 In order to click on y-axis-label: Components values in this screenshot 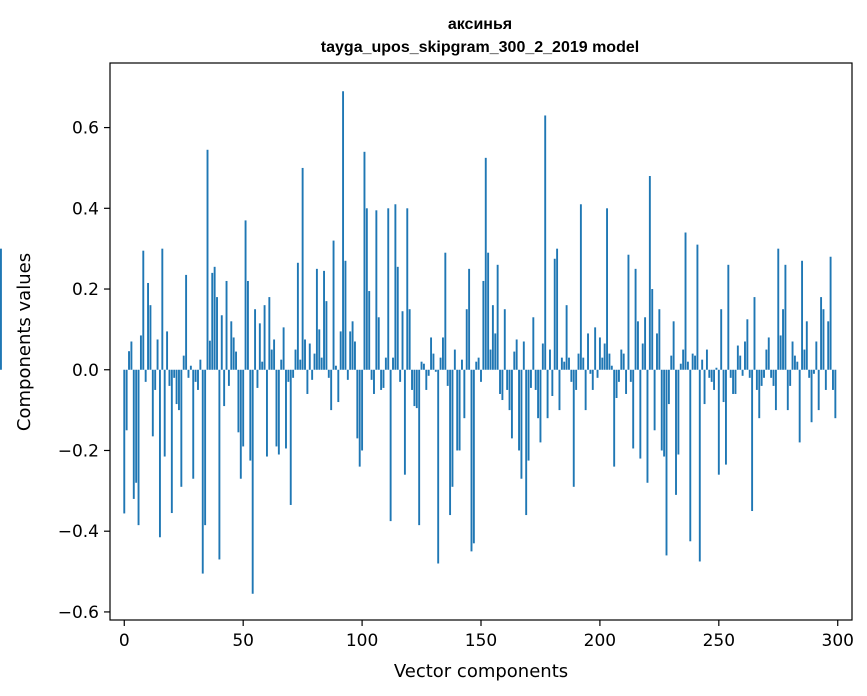, I will do `click(24, 342)`.